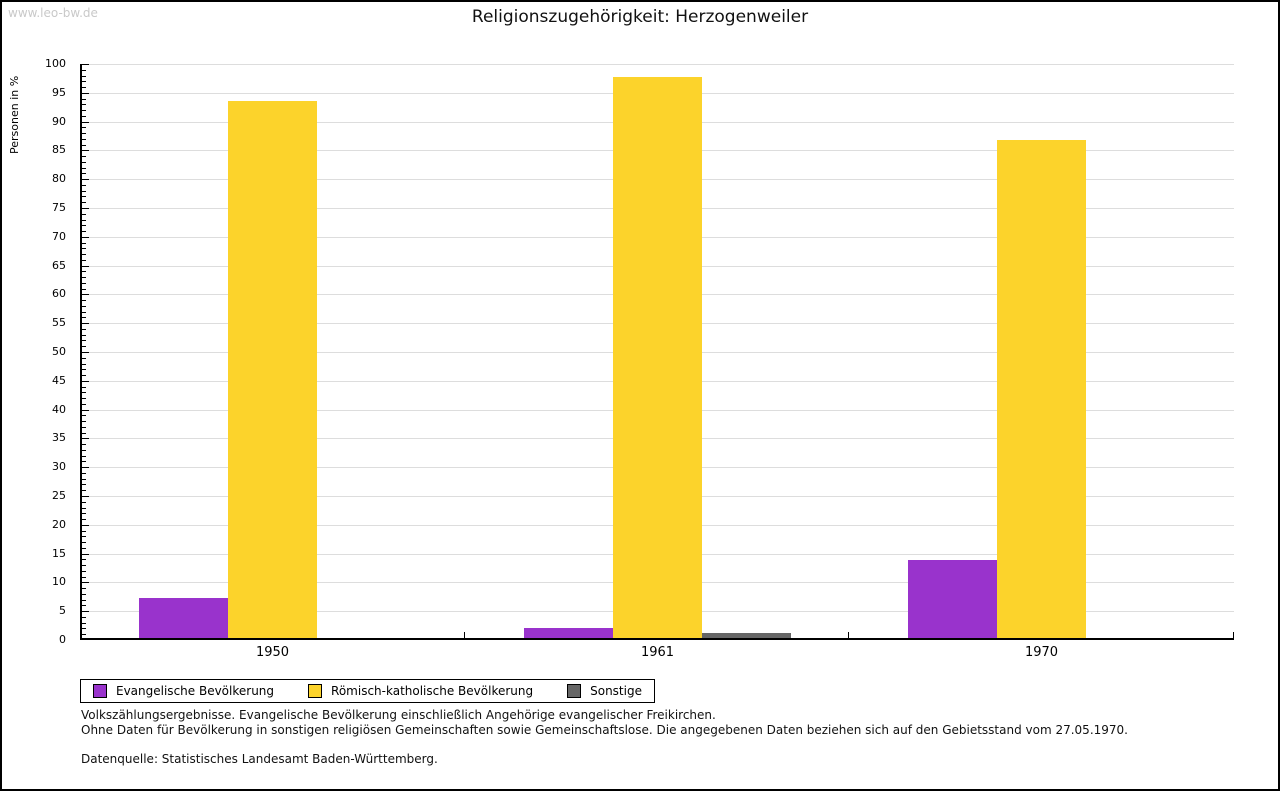 This screenshot has height=791, width=1280. Describe the element at coordinates (100, 691) in the screenshot. I see `legend-swatch-purple-icon` at that location.